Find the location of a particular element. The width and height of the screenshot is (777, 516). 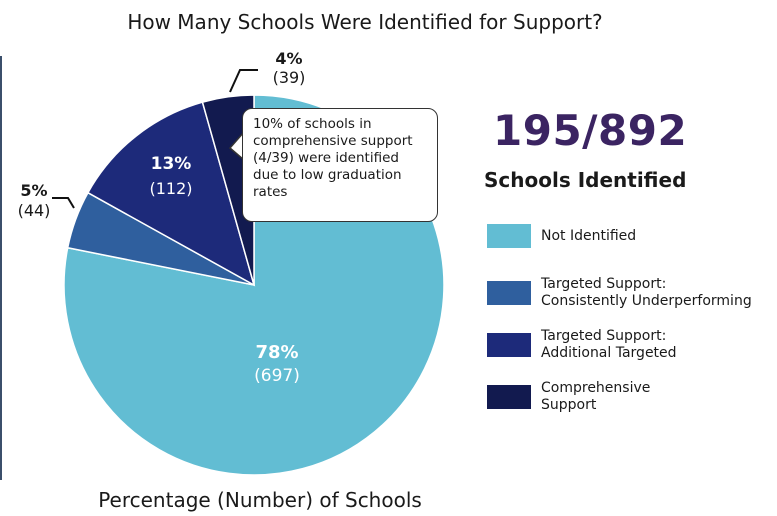

data-label-percent: 13% is located at coordinates (171, 164).